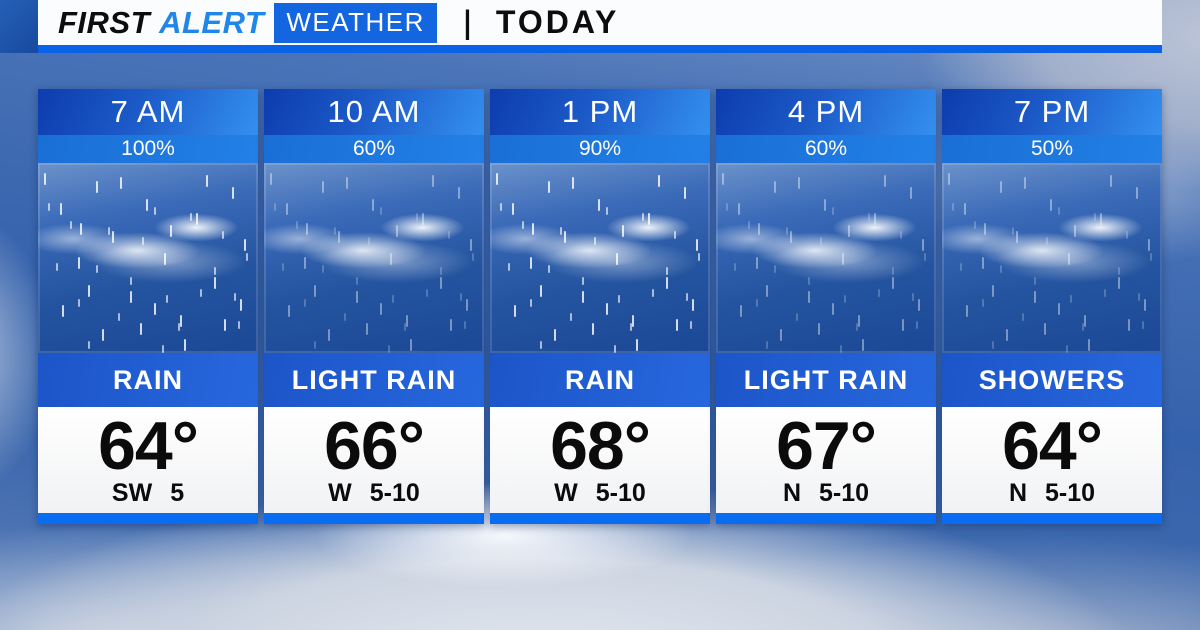 The image size is (1200, 630). What do you see at coordinates (826, 445) in the screenshot?
I see `temperature-value: 67°` at bounding box center [826, 445].